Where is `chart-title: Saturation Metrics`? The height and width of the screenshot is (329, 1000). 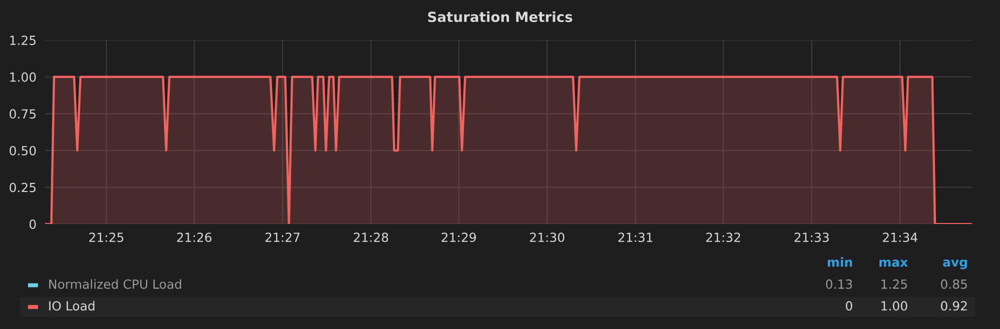 chart-title: Saturation Metrics is located at coordinates (500, 16).